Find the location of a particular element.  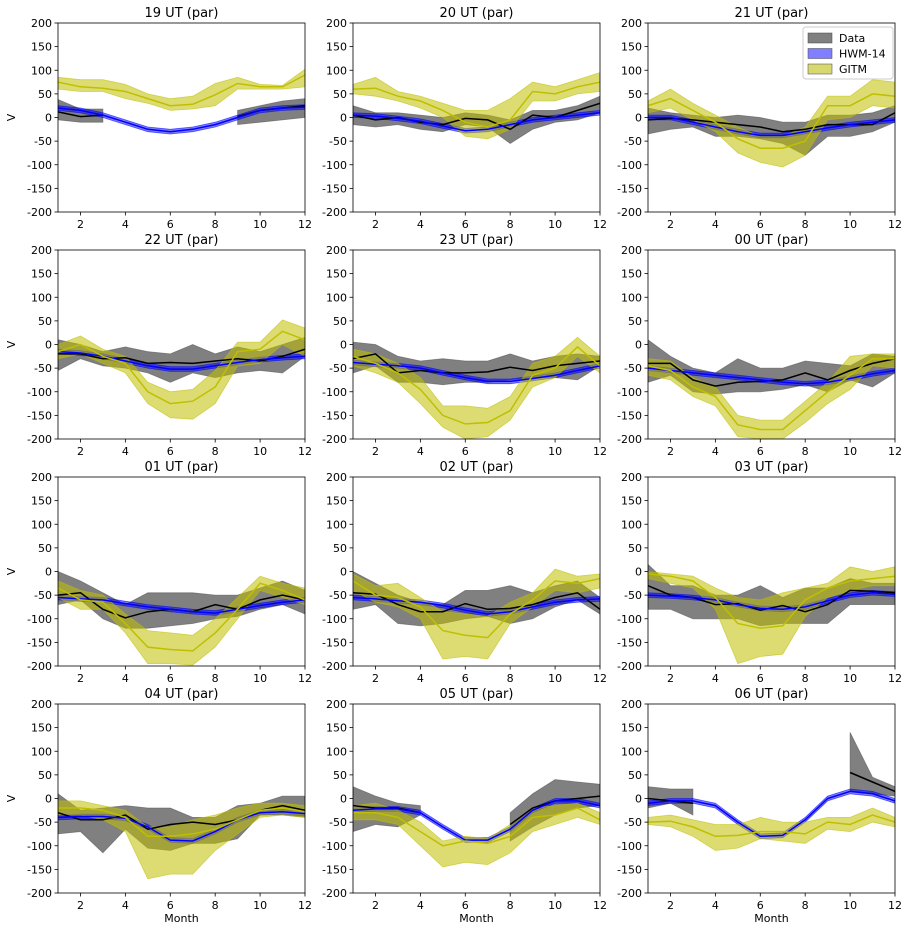

panel-title: 23 UT (par) is located at coordinates (477, 240).